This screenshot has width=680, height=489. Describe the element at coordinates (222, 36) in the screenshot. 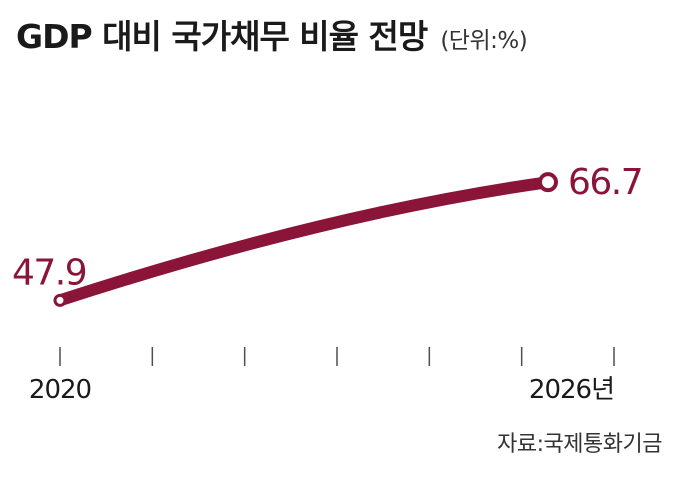

I see `chart-title: GDP 대비 국가채무 비율 전망` at that location.